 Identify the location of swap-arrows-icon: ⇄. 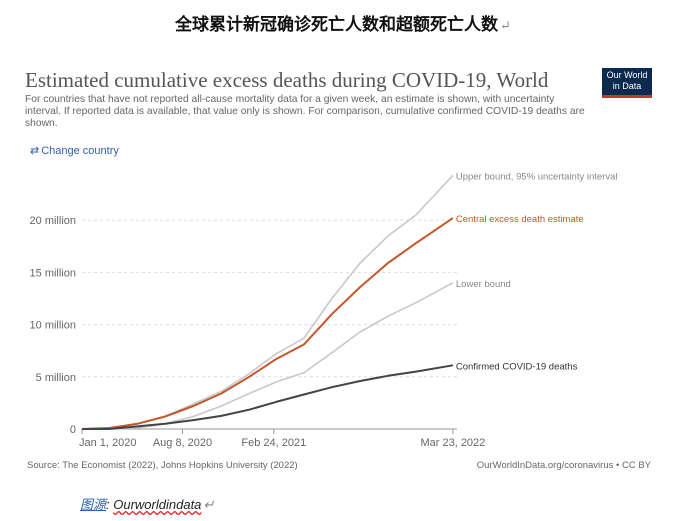
(35, 151).